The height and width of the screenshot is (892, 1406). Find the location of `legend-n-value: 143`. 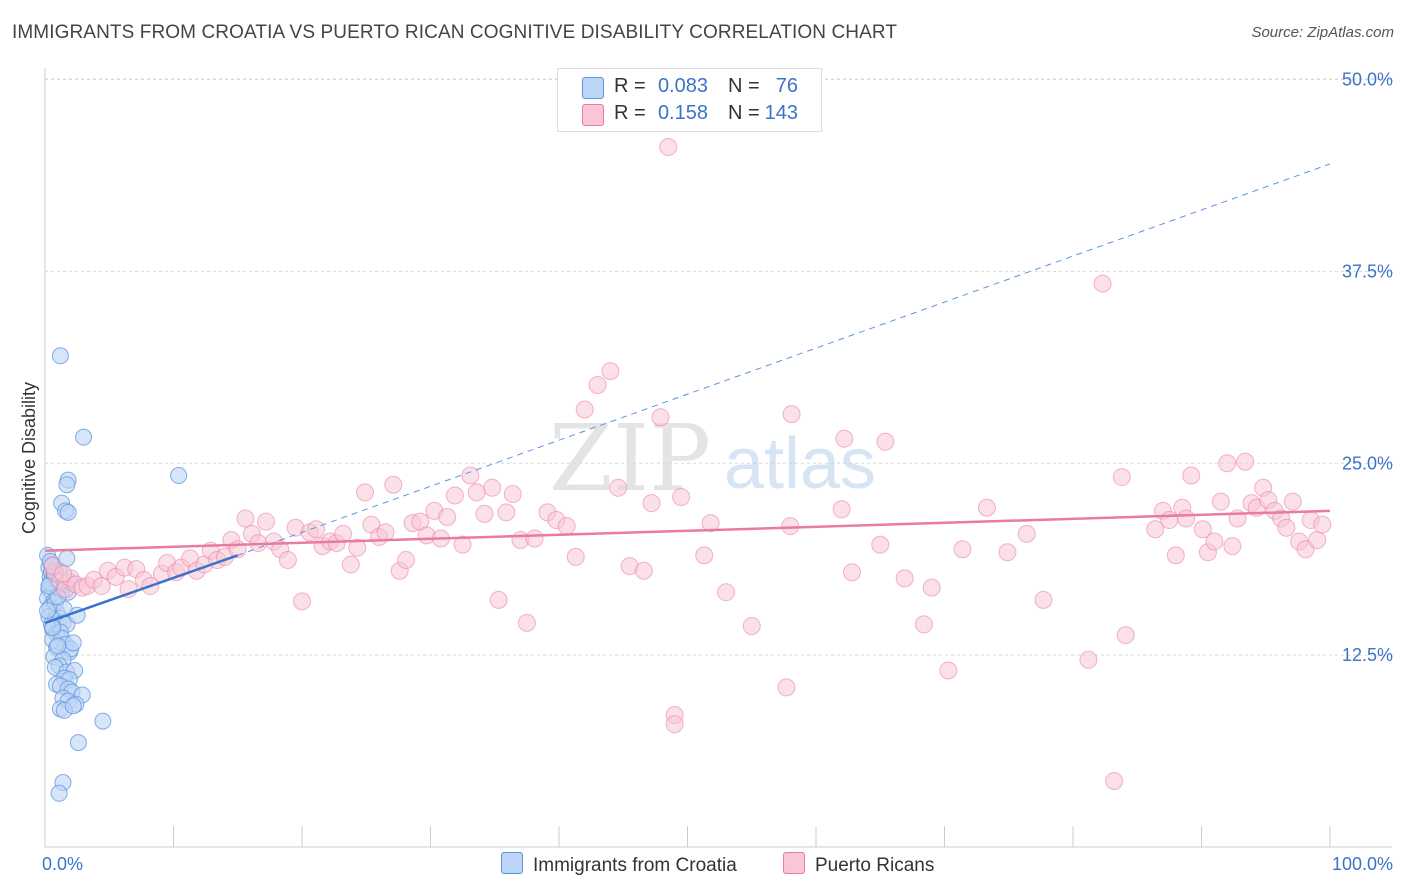

legend-n-value: 143 is located at coordinates (781, 113).